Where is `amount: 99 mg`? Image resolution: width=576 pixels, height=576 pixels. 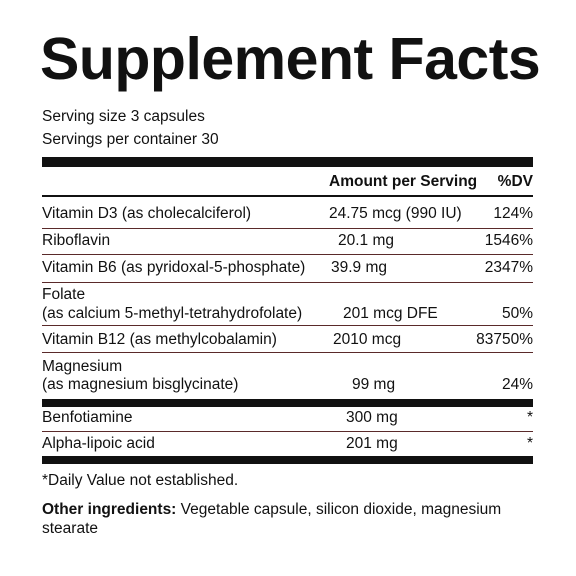 amount: 99 mg is located at coordinates (374, 384).